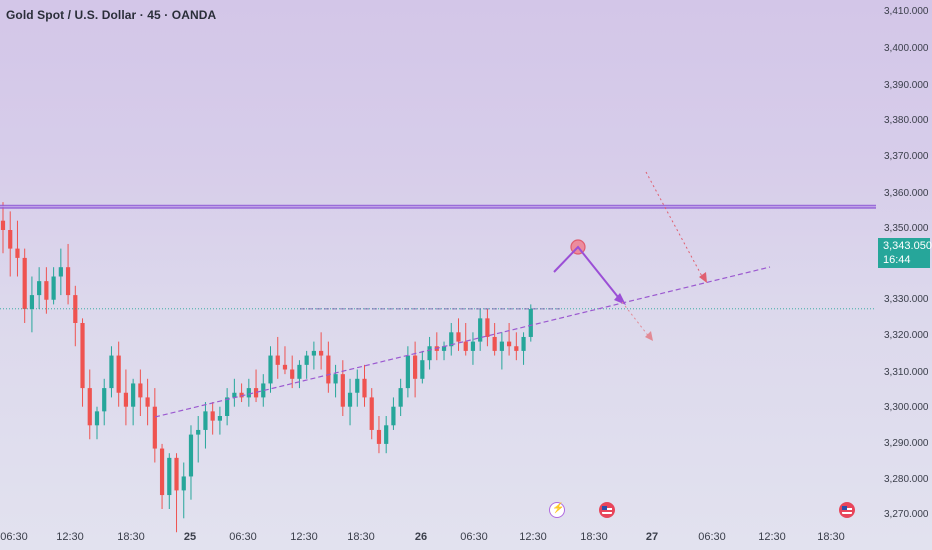  Describe the element at coordinates (906, 335) in the screenshot. I see `price-tick-label: 3,320.000` at that location.